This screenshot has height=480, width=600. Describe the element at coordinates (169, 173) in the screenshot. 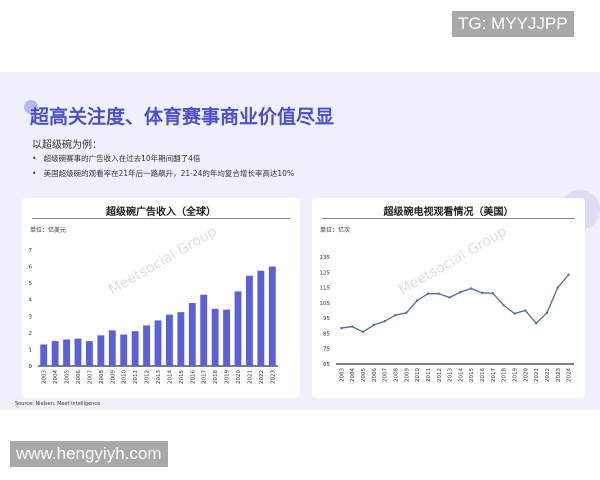

I see `bullet-text: 美国超级碗的观看率在21年后一路飙升，21-24的年均复合增长率高达10%` at that location.